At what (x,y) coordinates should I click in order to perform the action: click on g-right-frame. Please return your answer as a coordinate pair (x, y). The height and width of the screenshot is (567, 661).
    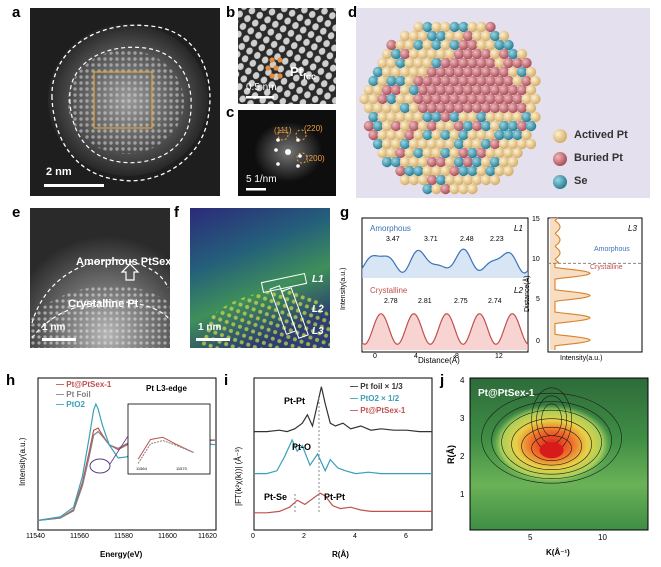
    Looking at the image, I should click on (595, 285).